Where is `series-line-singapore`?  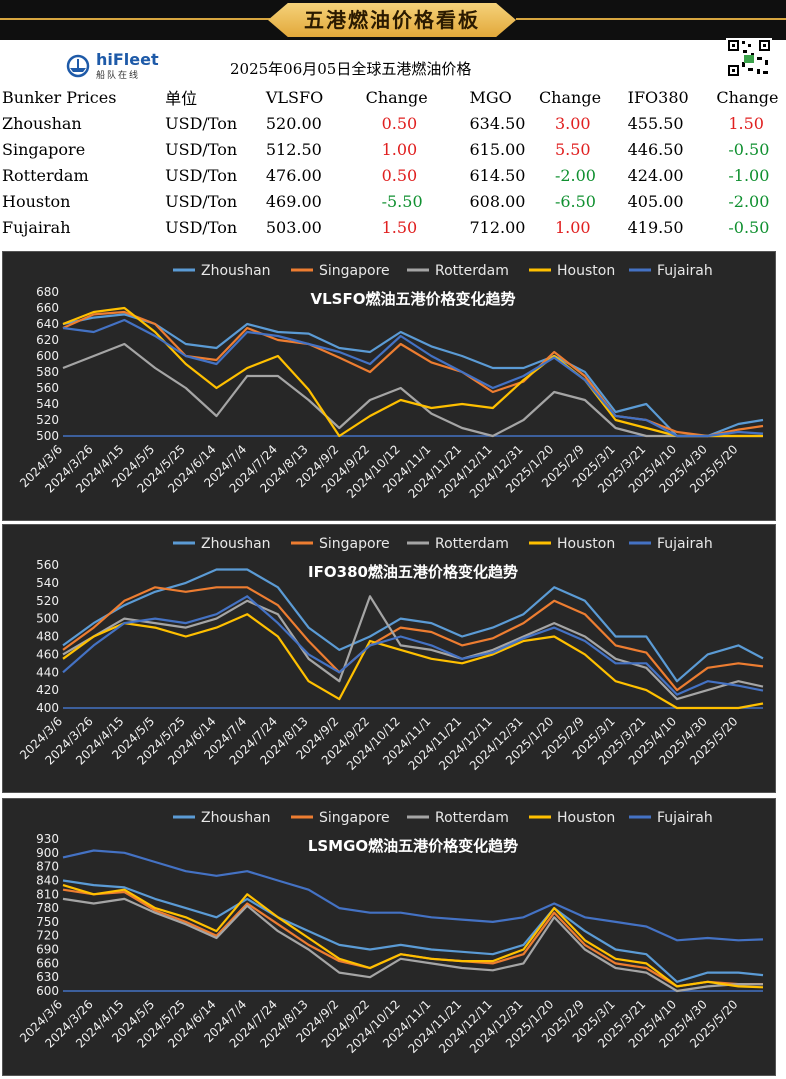
series-line-singapore is located at coordinates (413, 639).